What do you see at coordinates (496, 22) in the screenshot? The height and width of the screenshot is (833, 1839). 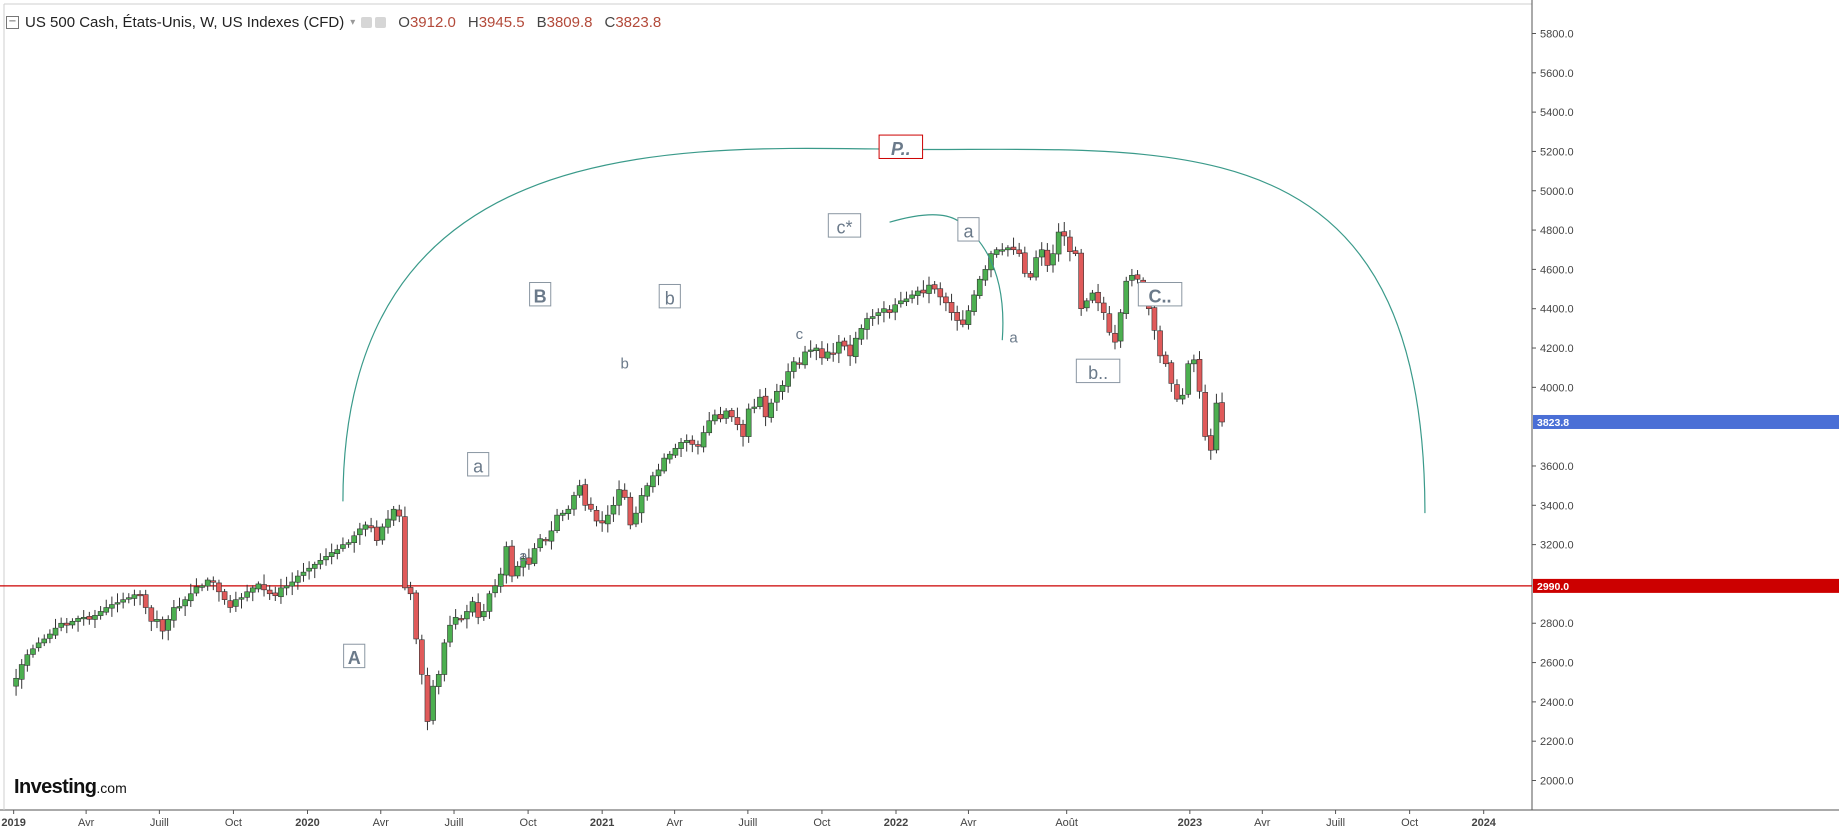 I see `ohlc-high: H3945.5` at bounding box center [496, 22].